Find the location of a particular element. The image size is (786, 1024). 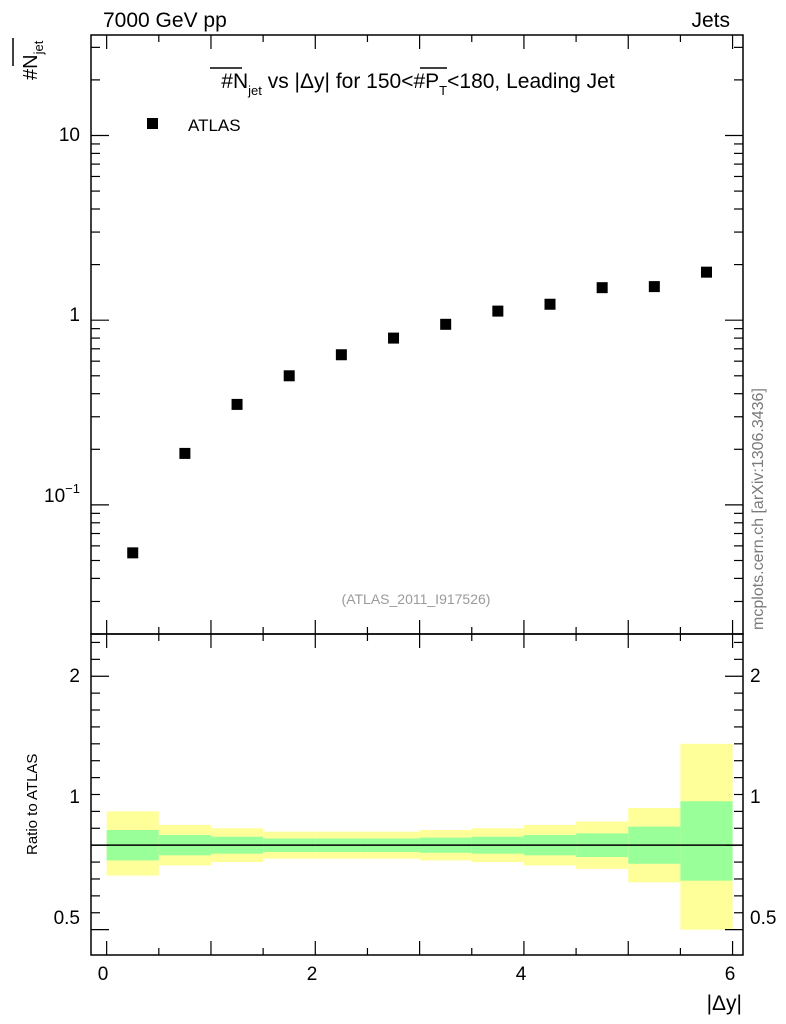

ratio-y-axis-label: Ratio to ATLAS is located at coordinates (32, 804).